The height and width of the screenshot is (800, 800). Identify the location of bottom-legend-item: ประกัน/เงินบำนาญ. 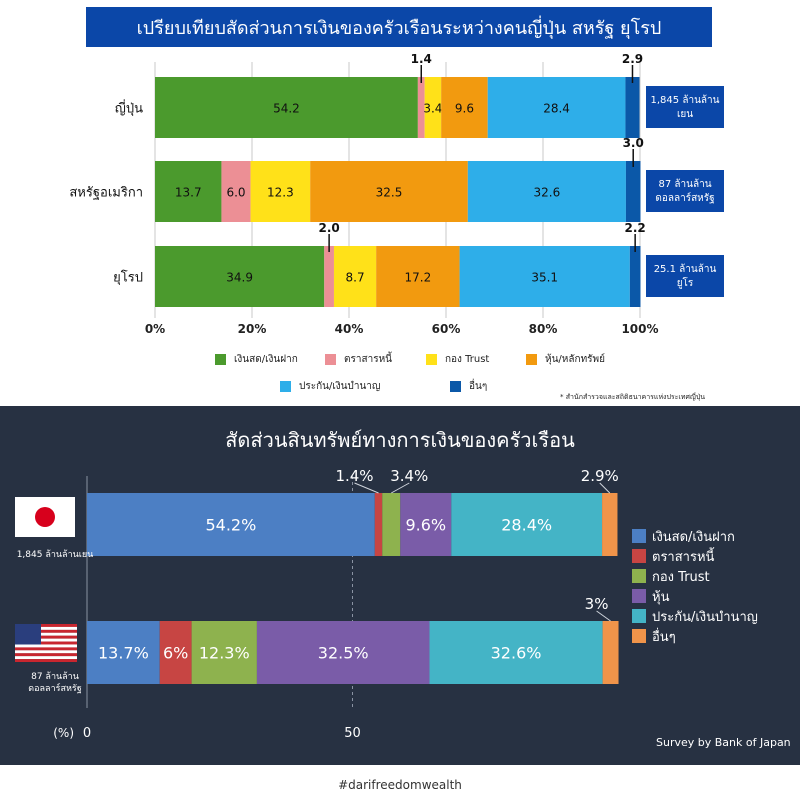
(716, 616).